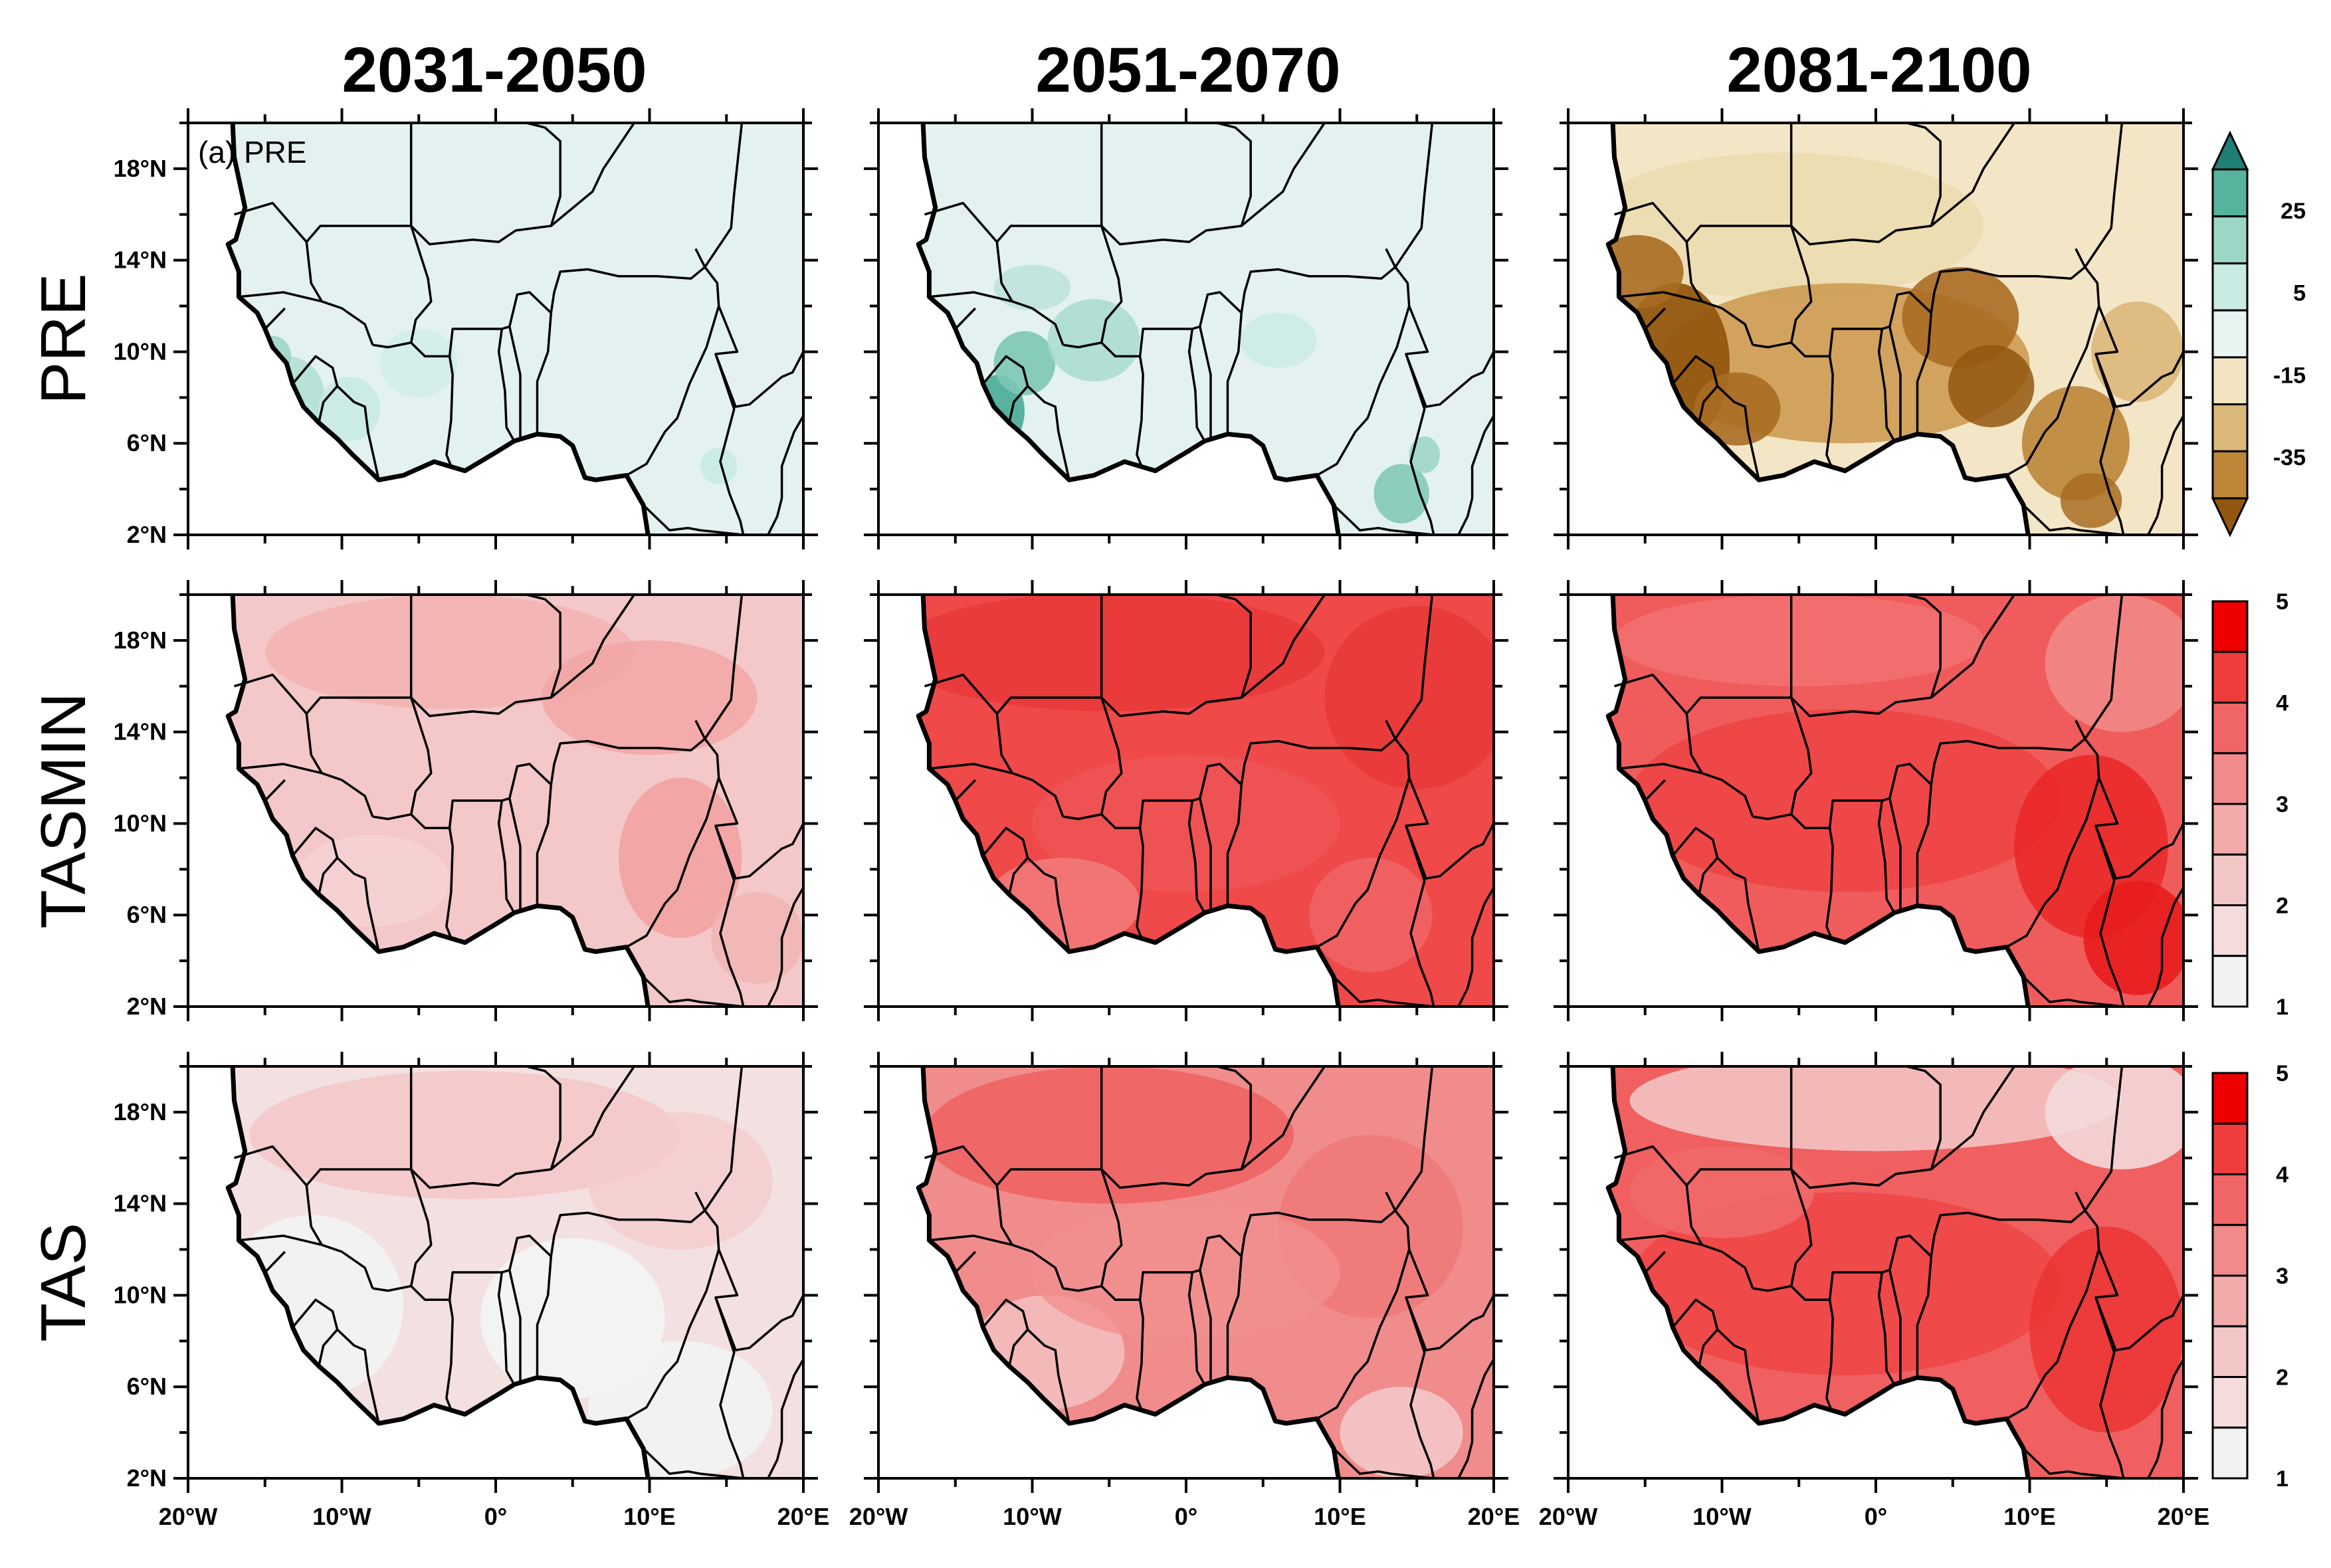 The image size is (2331, 1568). I want to click on map-panel-tas-1: 2°N 6°N 10°N 14°N 18°N 20°W 10°W 0° 10°E 20°E, so click(471, 1291).